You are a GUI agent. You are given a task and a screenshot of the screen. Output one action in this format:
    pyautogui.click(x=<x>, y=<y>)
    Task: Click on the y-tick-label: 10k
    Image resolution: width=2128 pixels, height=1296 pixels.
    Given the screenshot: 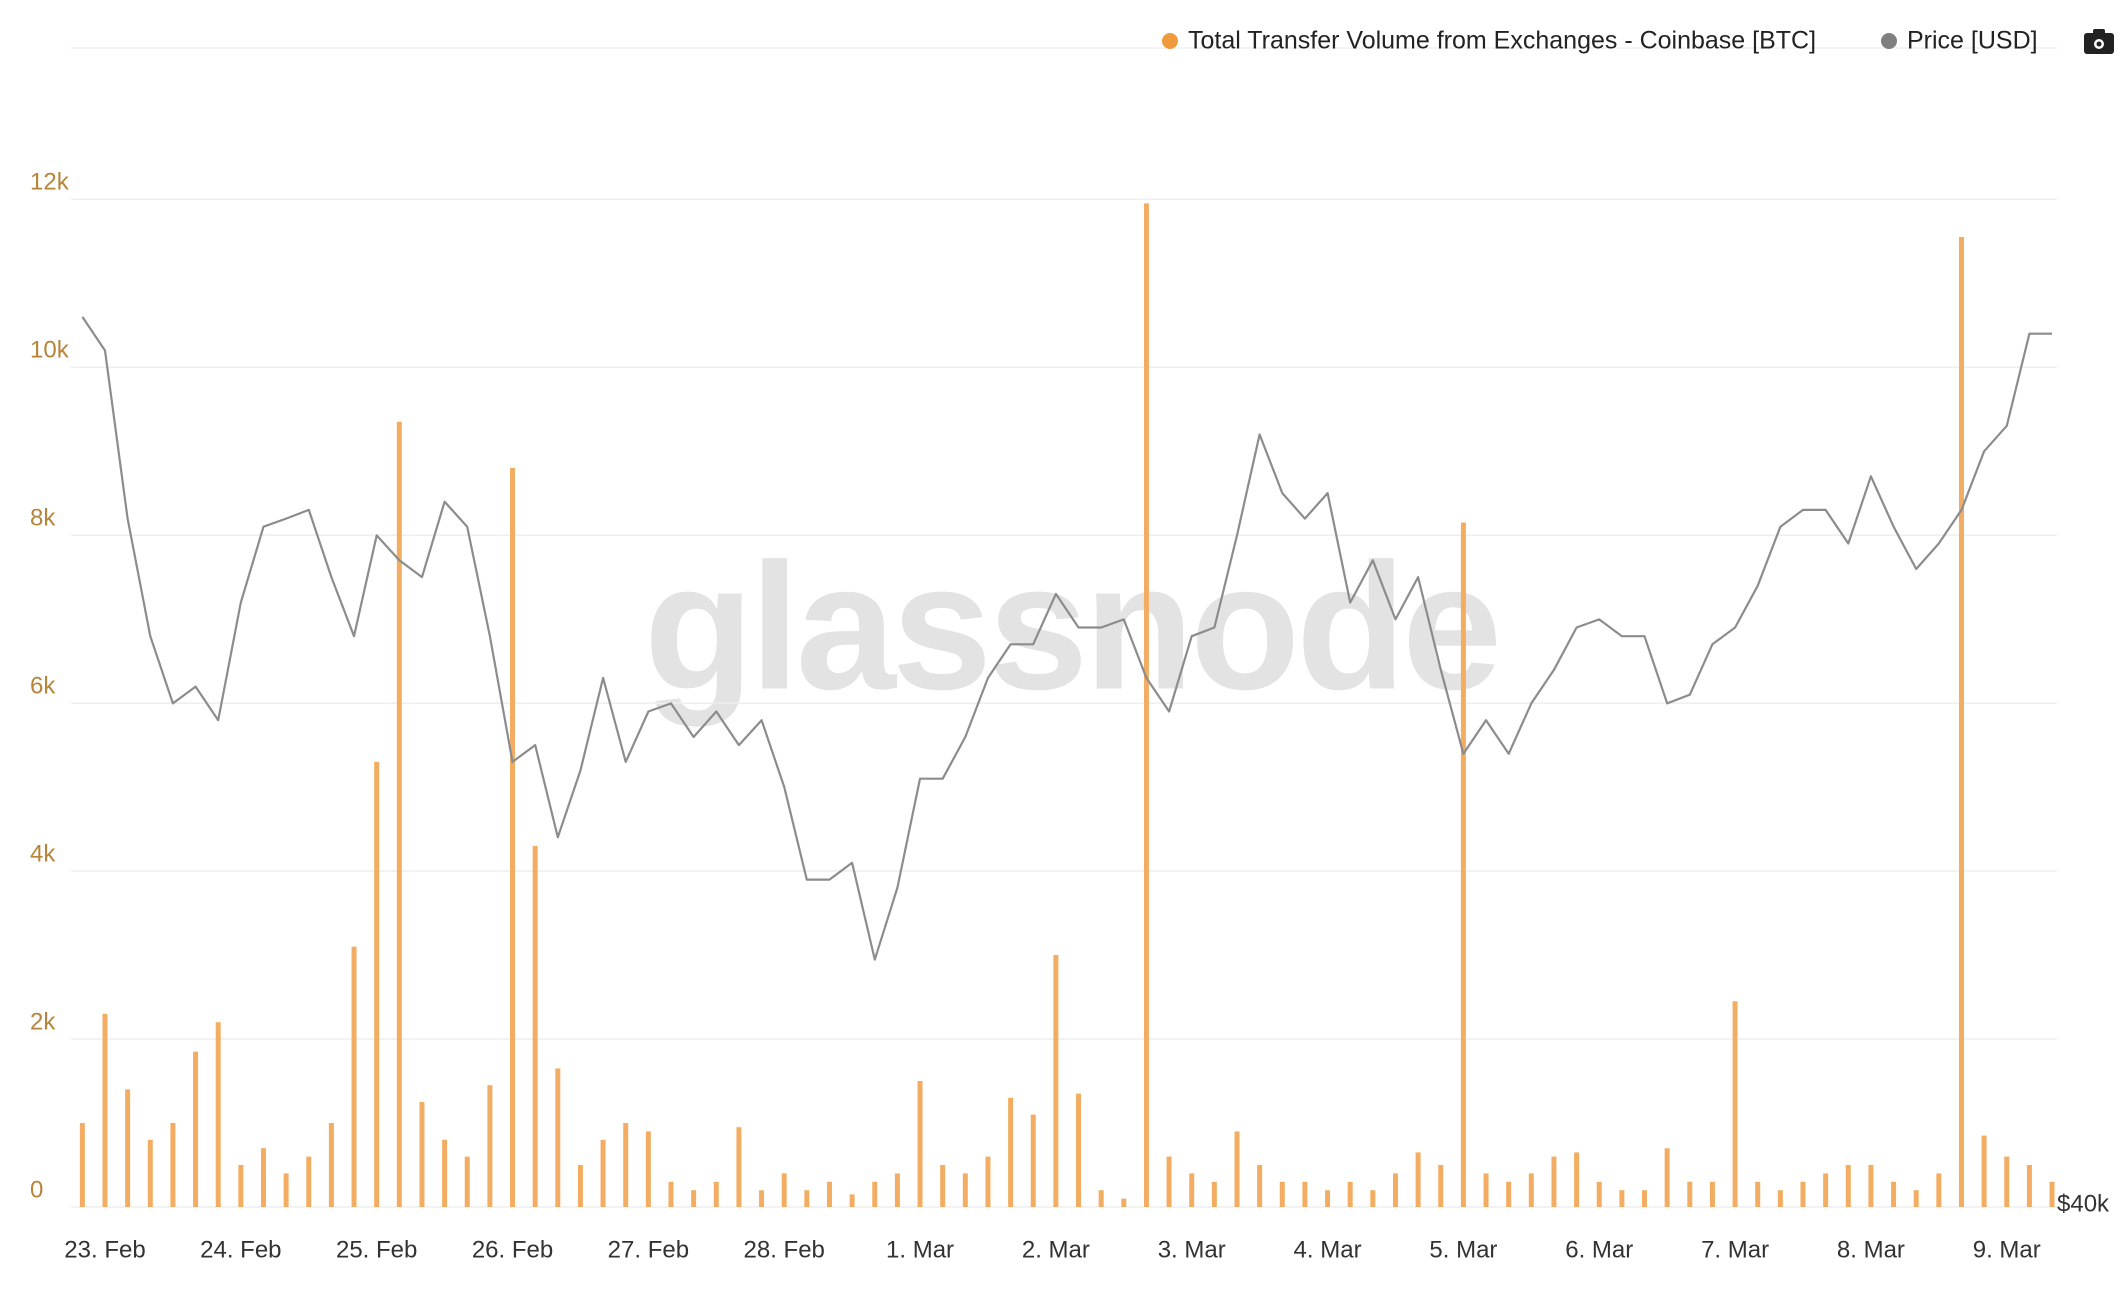 What is the action you would take?
    pyautogui.click(x=50, y=349)
    